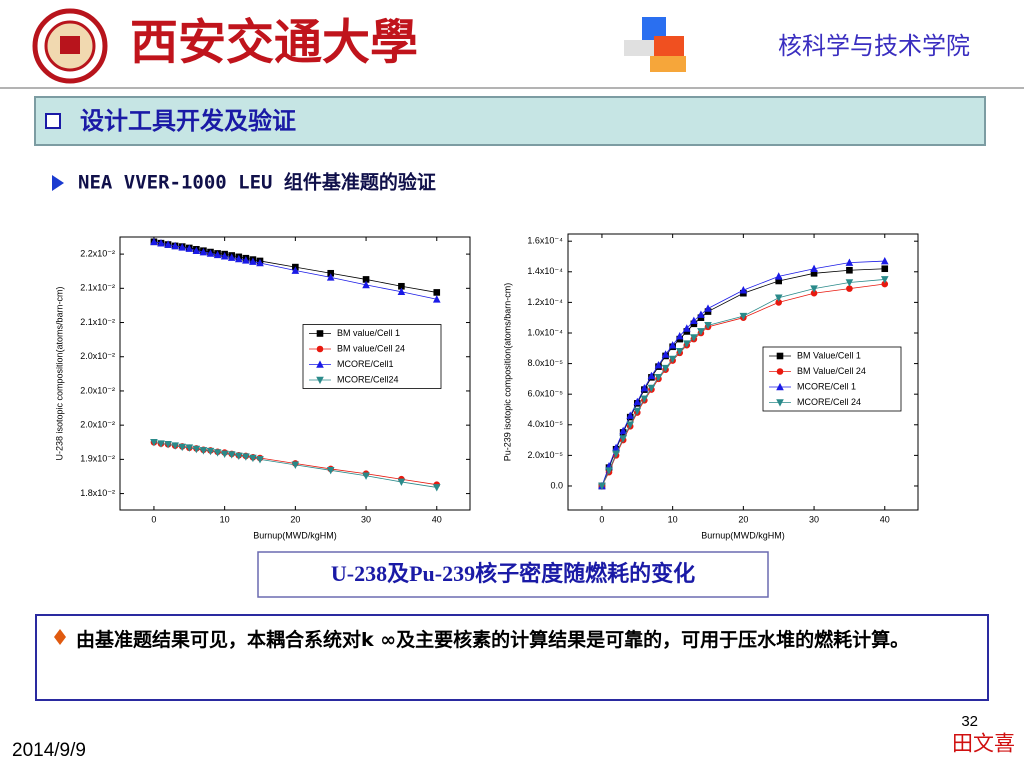 Image resolution: width=1024 pixels, height=768 pixels. What do you see at coordinates (188, 121) in the screenshot?
I see `section-title: 设计工具开发及验证` at bounding box center [188, 121].